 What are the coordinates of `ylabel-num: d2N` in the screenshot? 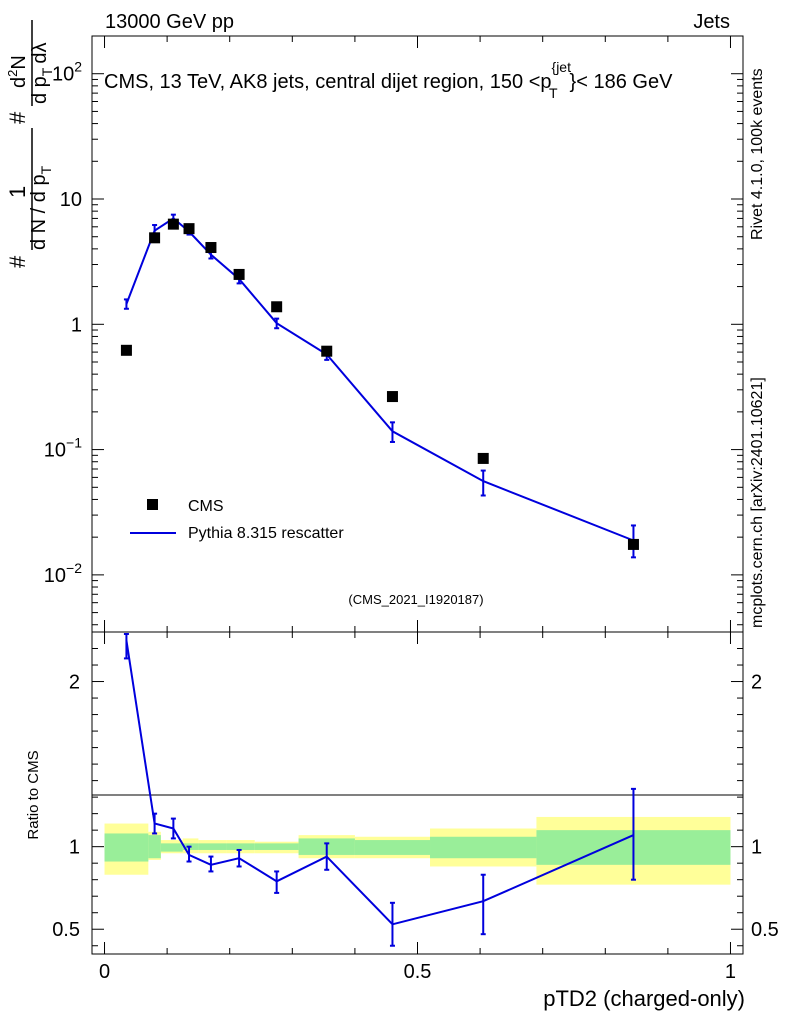 It's located at (17, 71).